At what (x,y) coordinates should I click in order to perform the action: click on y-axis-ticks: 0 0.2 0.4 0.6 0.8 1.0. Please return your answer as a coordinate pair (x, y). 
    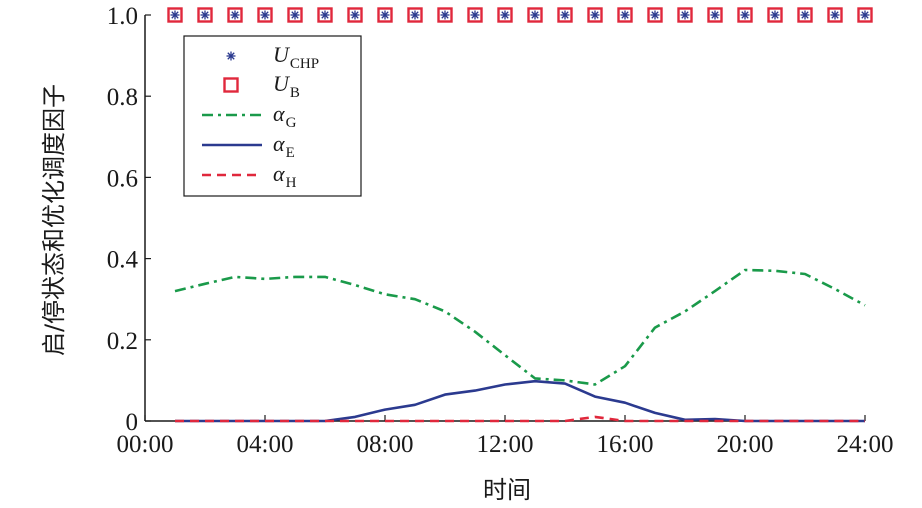
    Looking at the image, I should click on (129, 219).